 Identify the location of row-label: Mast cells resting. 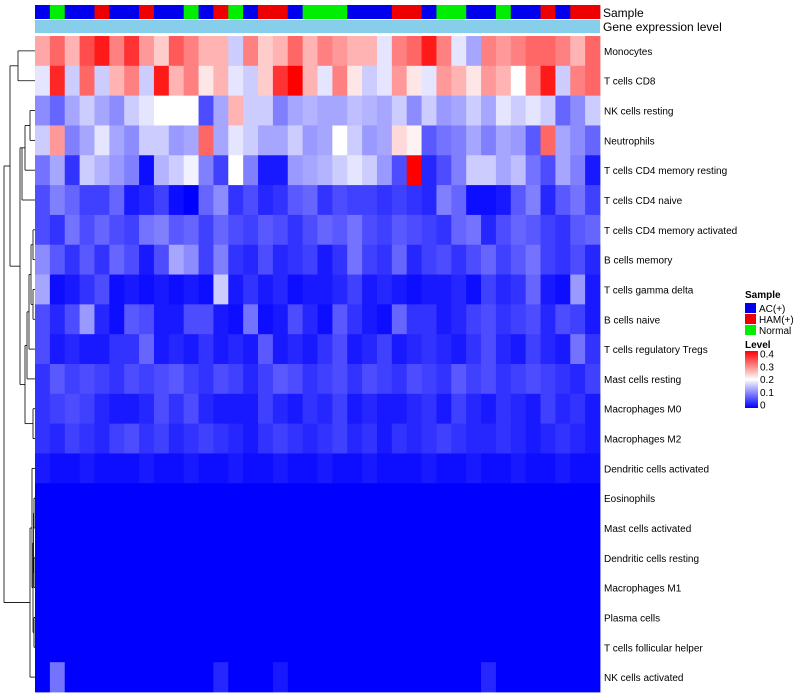
(642, 380).